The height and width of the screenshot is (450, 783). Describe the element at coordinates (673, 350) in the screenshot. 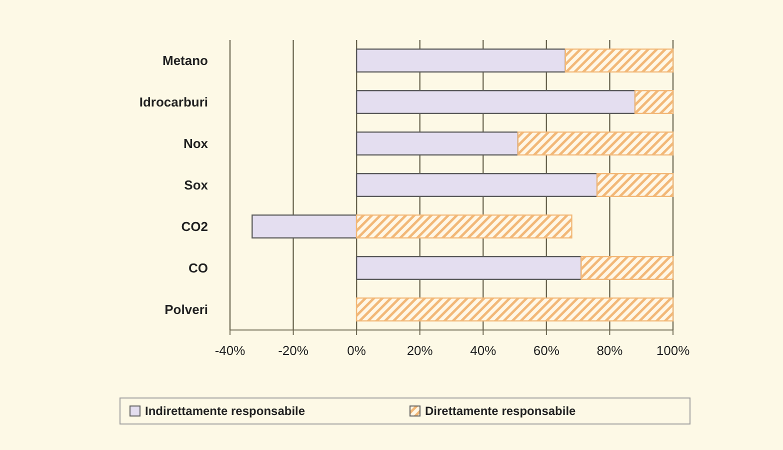

I see `x-tick-label: 100%` at that location.